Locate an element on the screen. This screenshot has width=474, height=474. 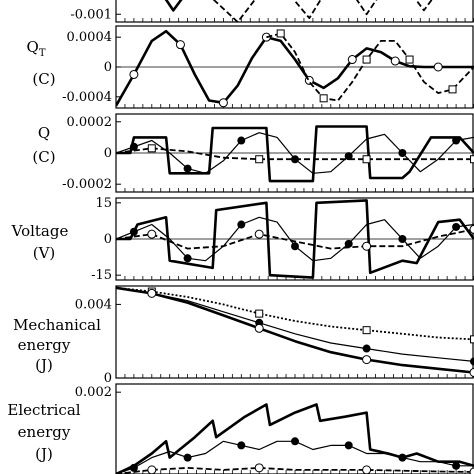
y-tick-label-4-1: 0 is located at coordinates (108, 378).